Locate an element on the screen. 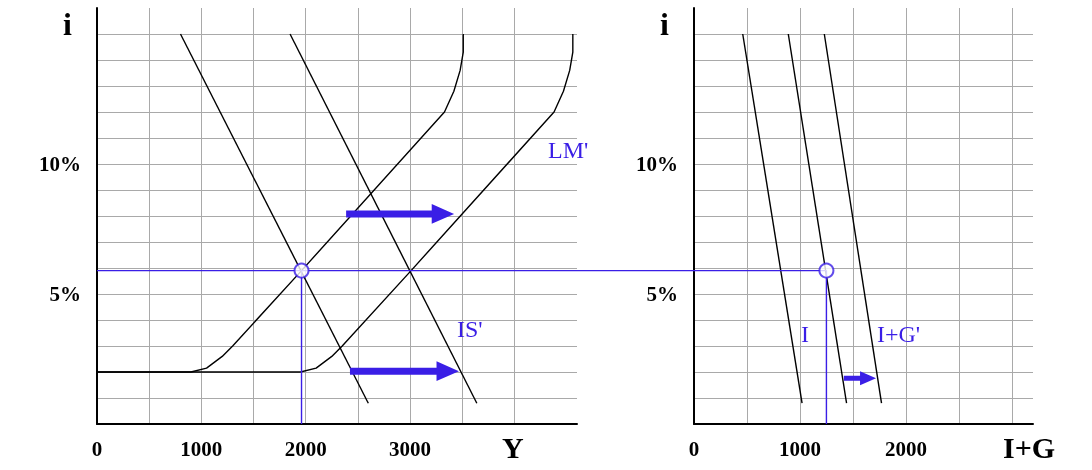 This screenshot has width=1092, height=470. x-axis-title: I+G is located at coordinates (1029, 447).